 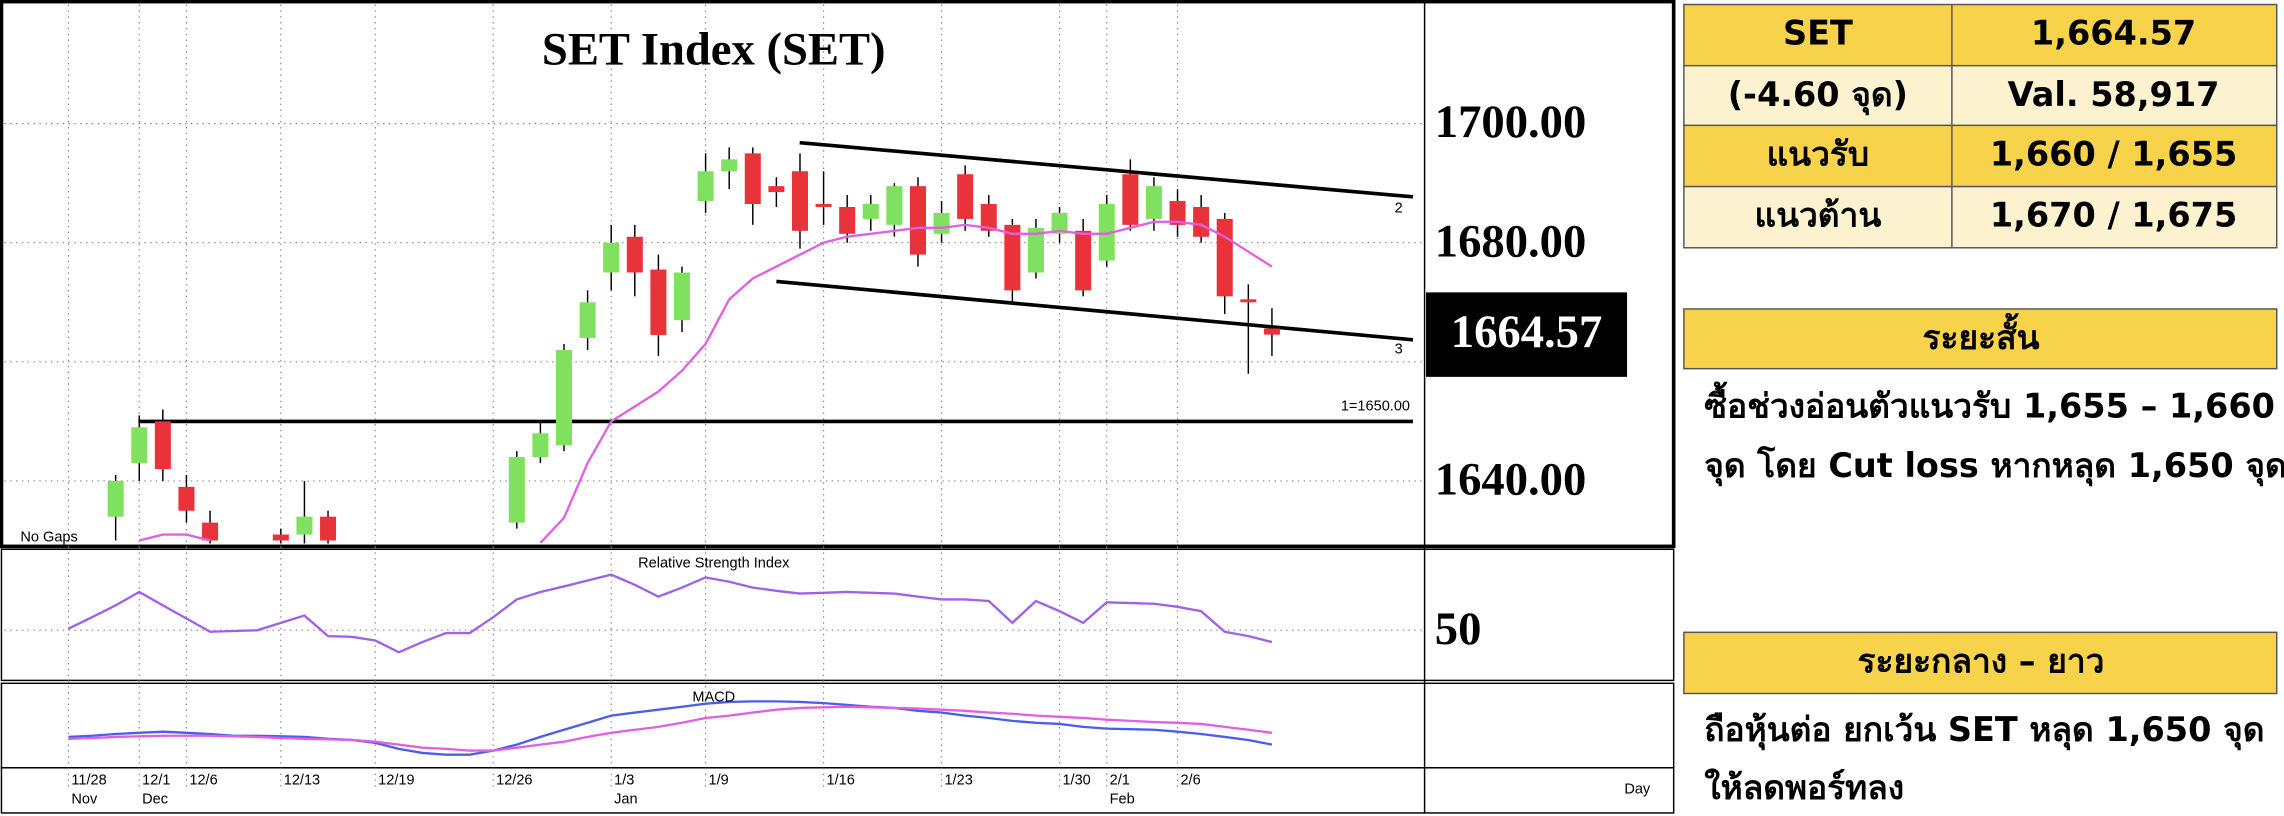 I want to click on x-tick-label: 12/26, so click(x=514, y=781).